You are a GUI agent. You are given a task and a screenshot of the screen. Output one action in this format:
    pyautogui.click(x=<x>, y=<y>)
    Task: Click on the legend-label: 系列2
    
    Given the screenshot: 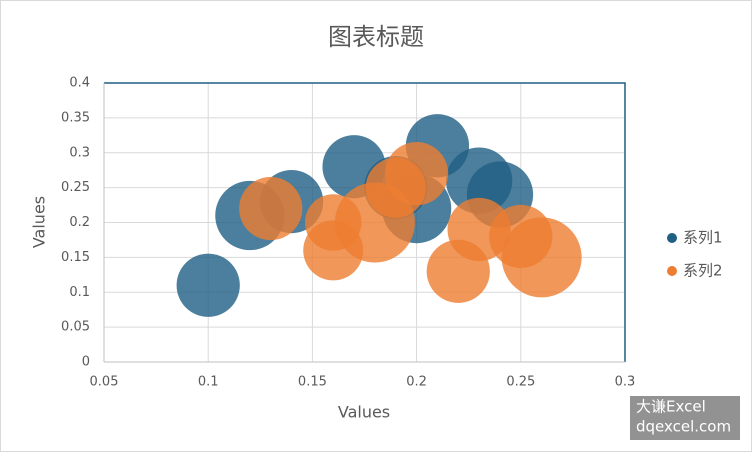 What is the action you would take?
    pyautogui.click(x=703, y=271)
    